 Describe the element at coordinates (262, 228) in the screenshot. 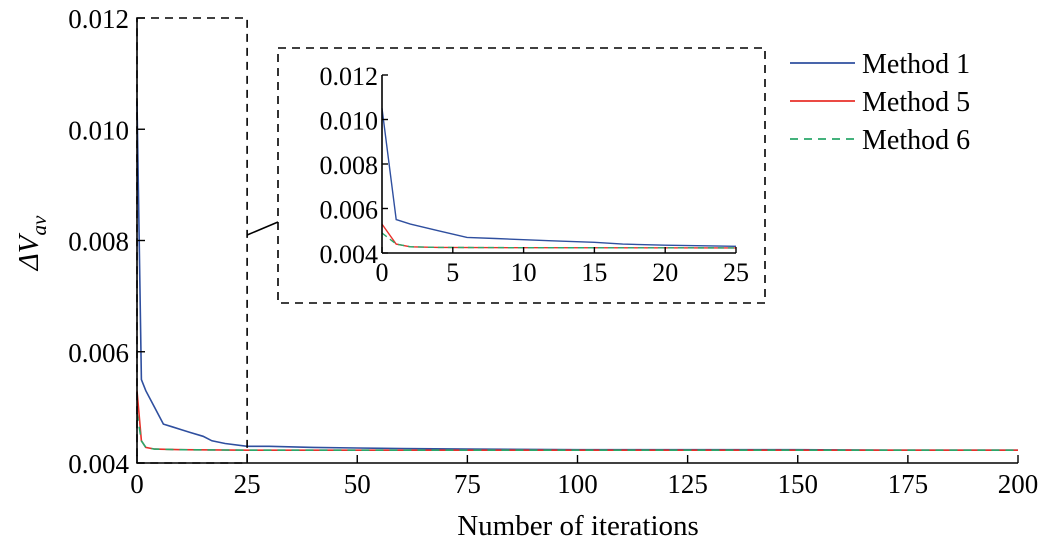

I see `zoom-connector-line` at that location.